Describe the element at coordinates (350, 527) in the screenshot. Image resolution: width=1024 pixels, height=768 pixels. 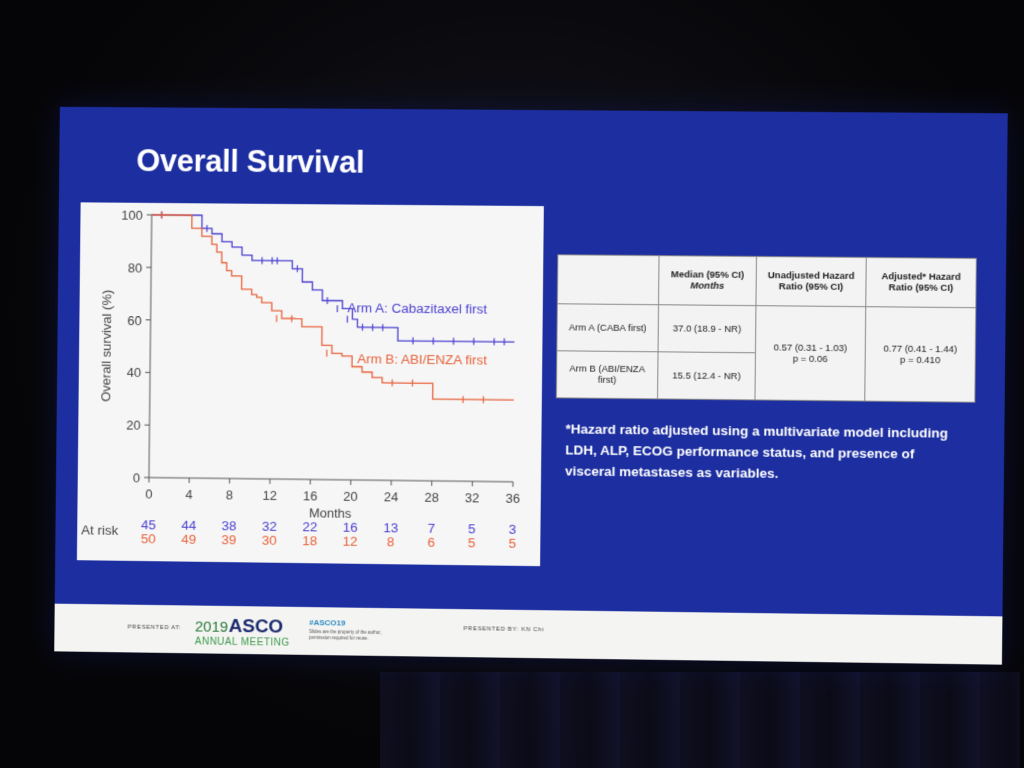
I see `at-risk-arm-a-value: 16` at that location.